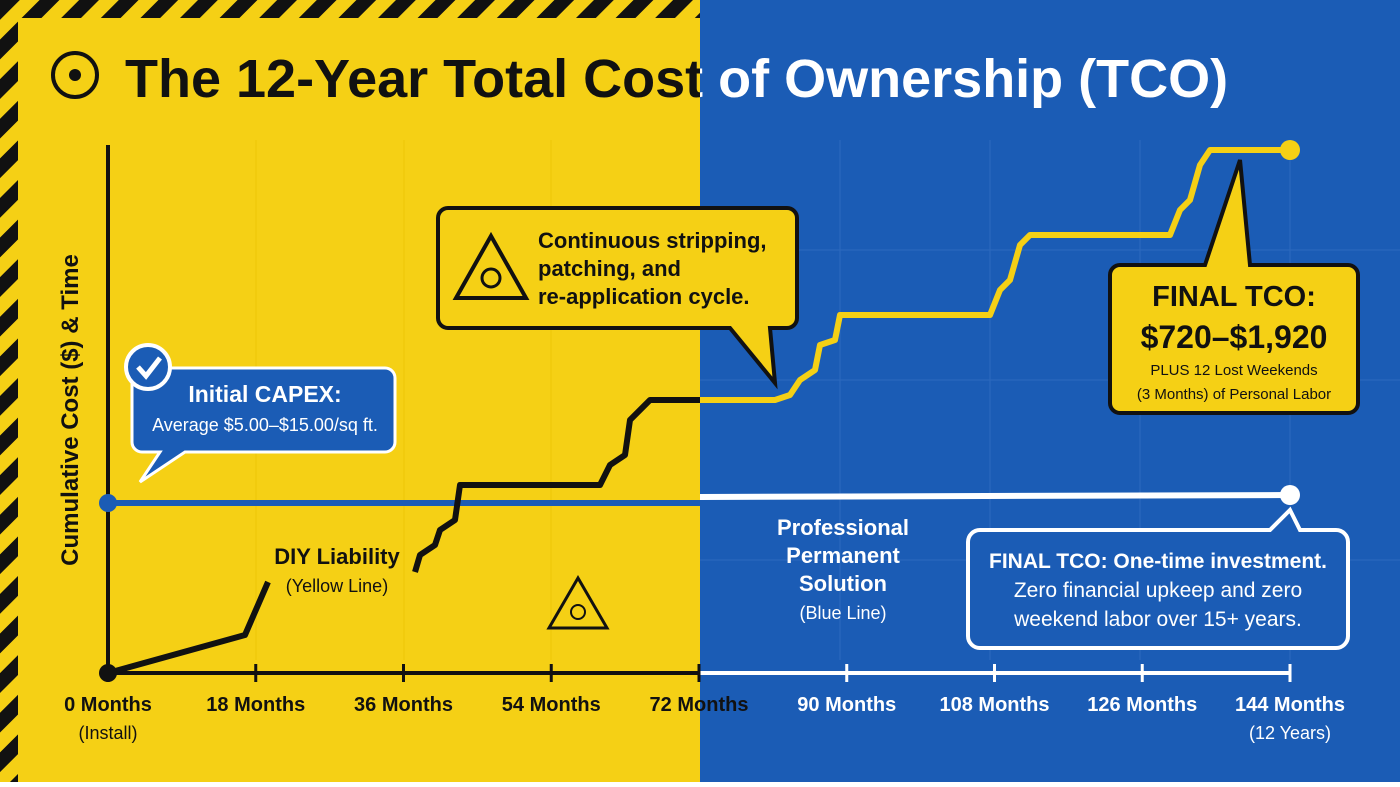  Describe the element at coordinates (1290, 705) in the screenshot. I see `x-tick-label: 144 Months` at that location.